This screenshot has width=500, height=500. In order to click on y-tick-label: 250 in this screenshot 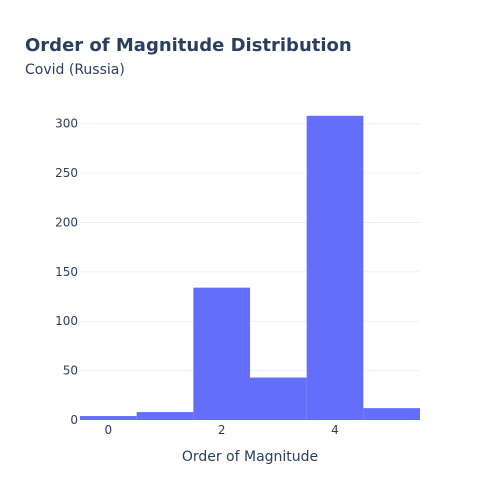, I will do `click(66, 173)`.